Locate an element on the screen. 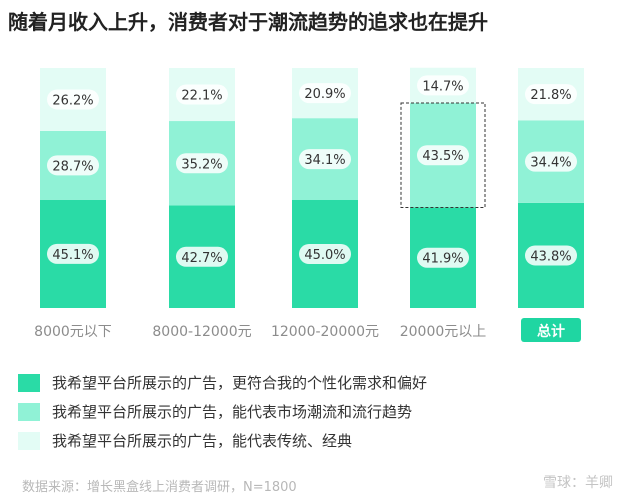 The width and height of the screenshot is (625, 500). value-label-personalized-2: 42.7% is located at coordinates (201, 258).